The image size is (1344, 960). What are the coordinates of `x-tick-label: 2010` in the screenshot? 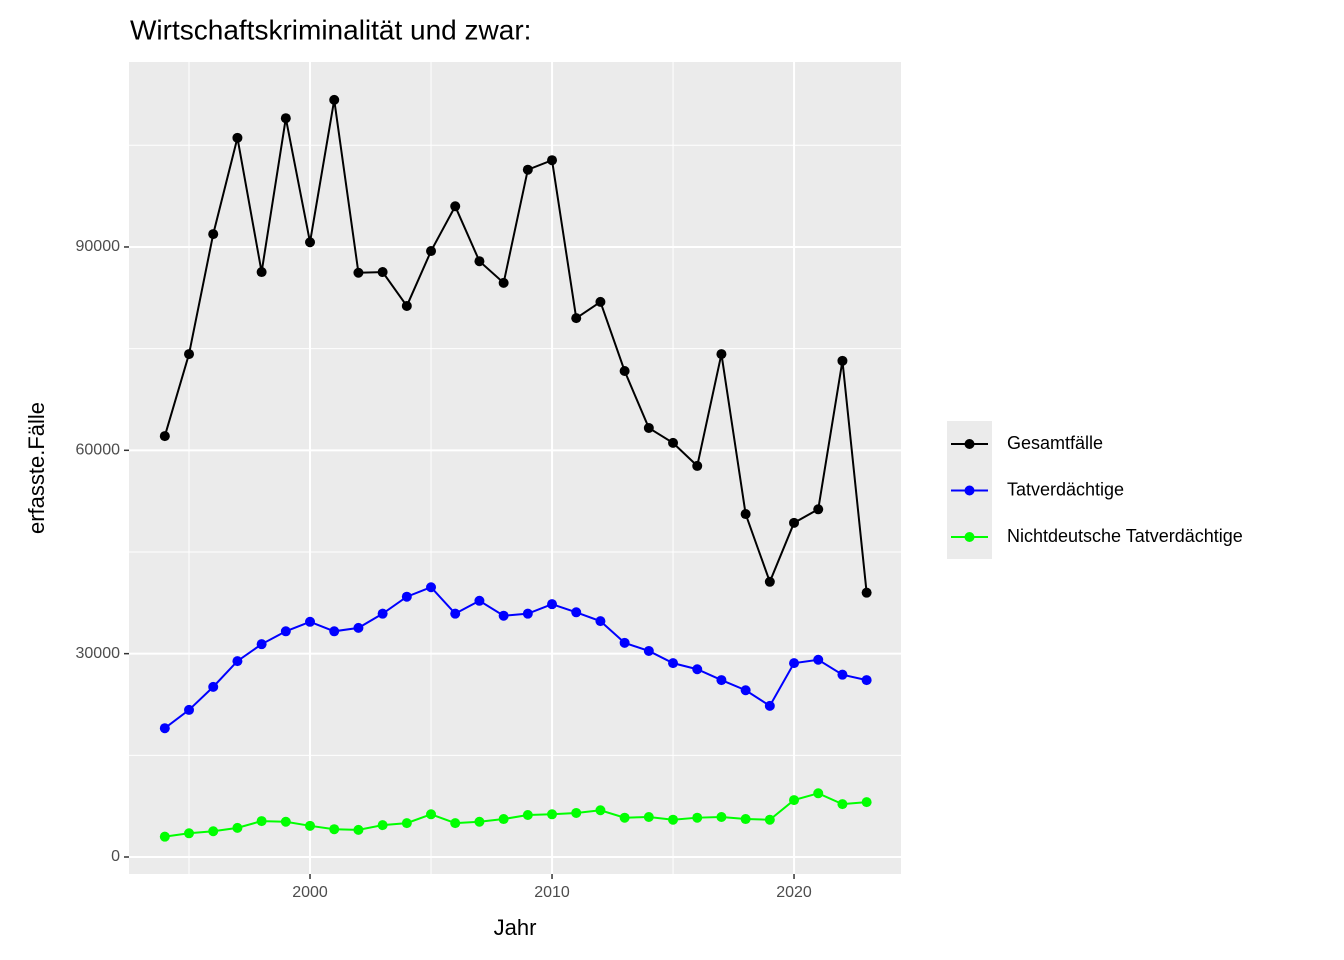 It's located at (552, 892).